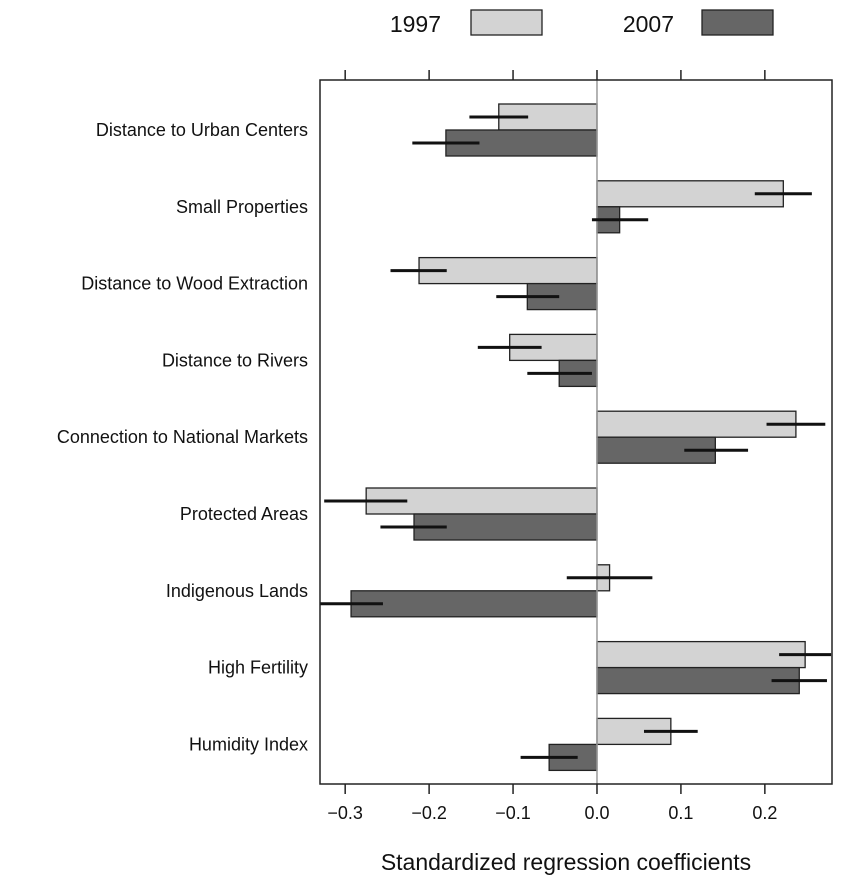 The image size is (841, 890). What do you see at coordinates (345, 813) in the screenshot?
I see `x-tick-label: −0.3` at bounding box center [345, 813].